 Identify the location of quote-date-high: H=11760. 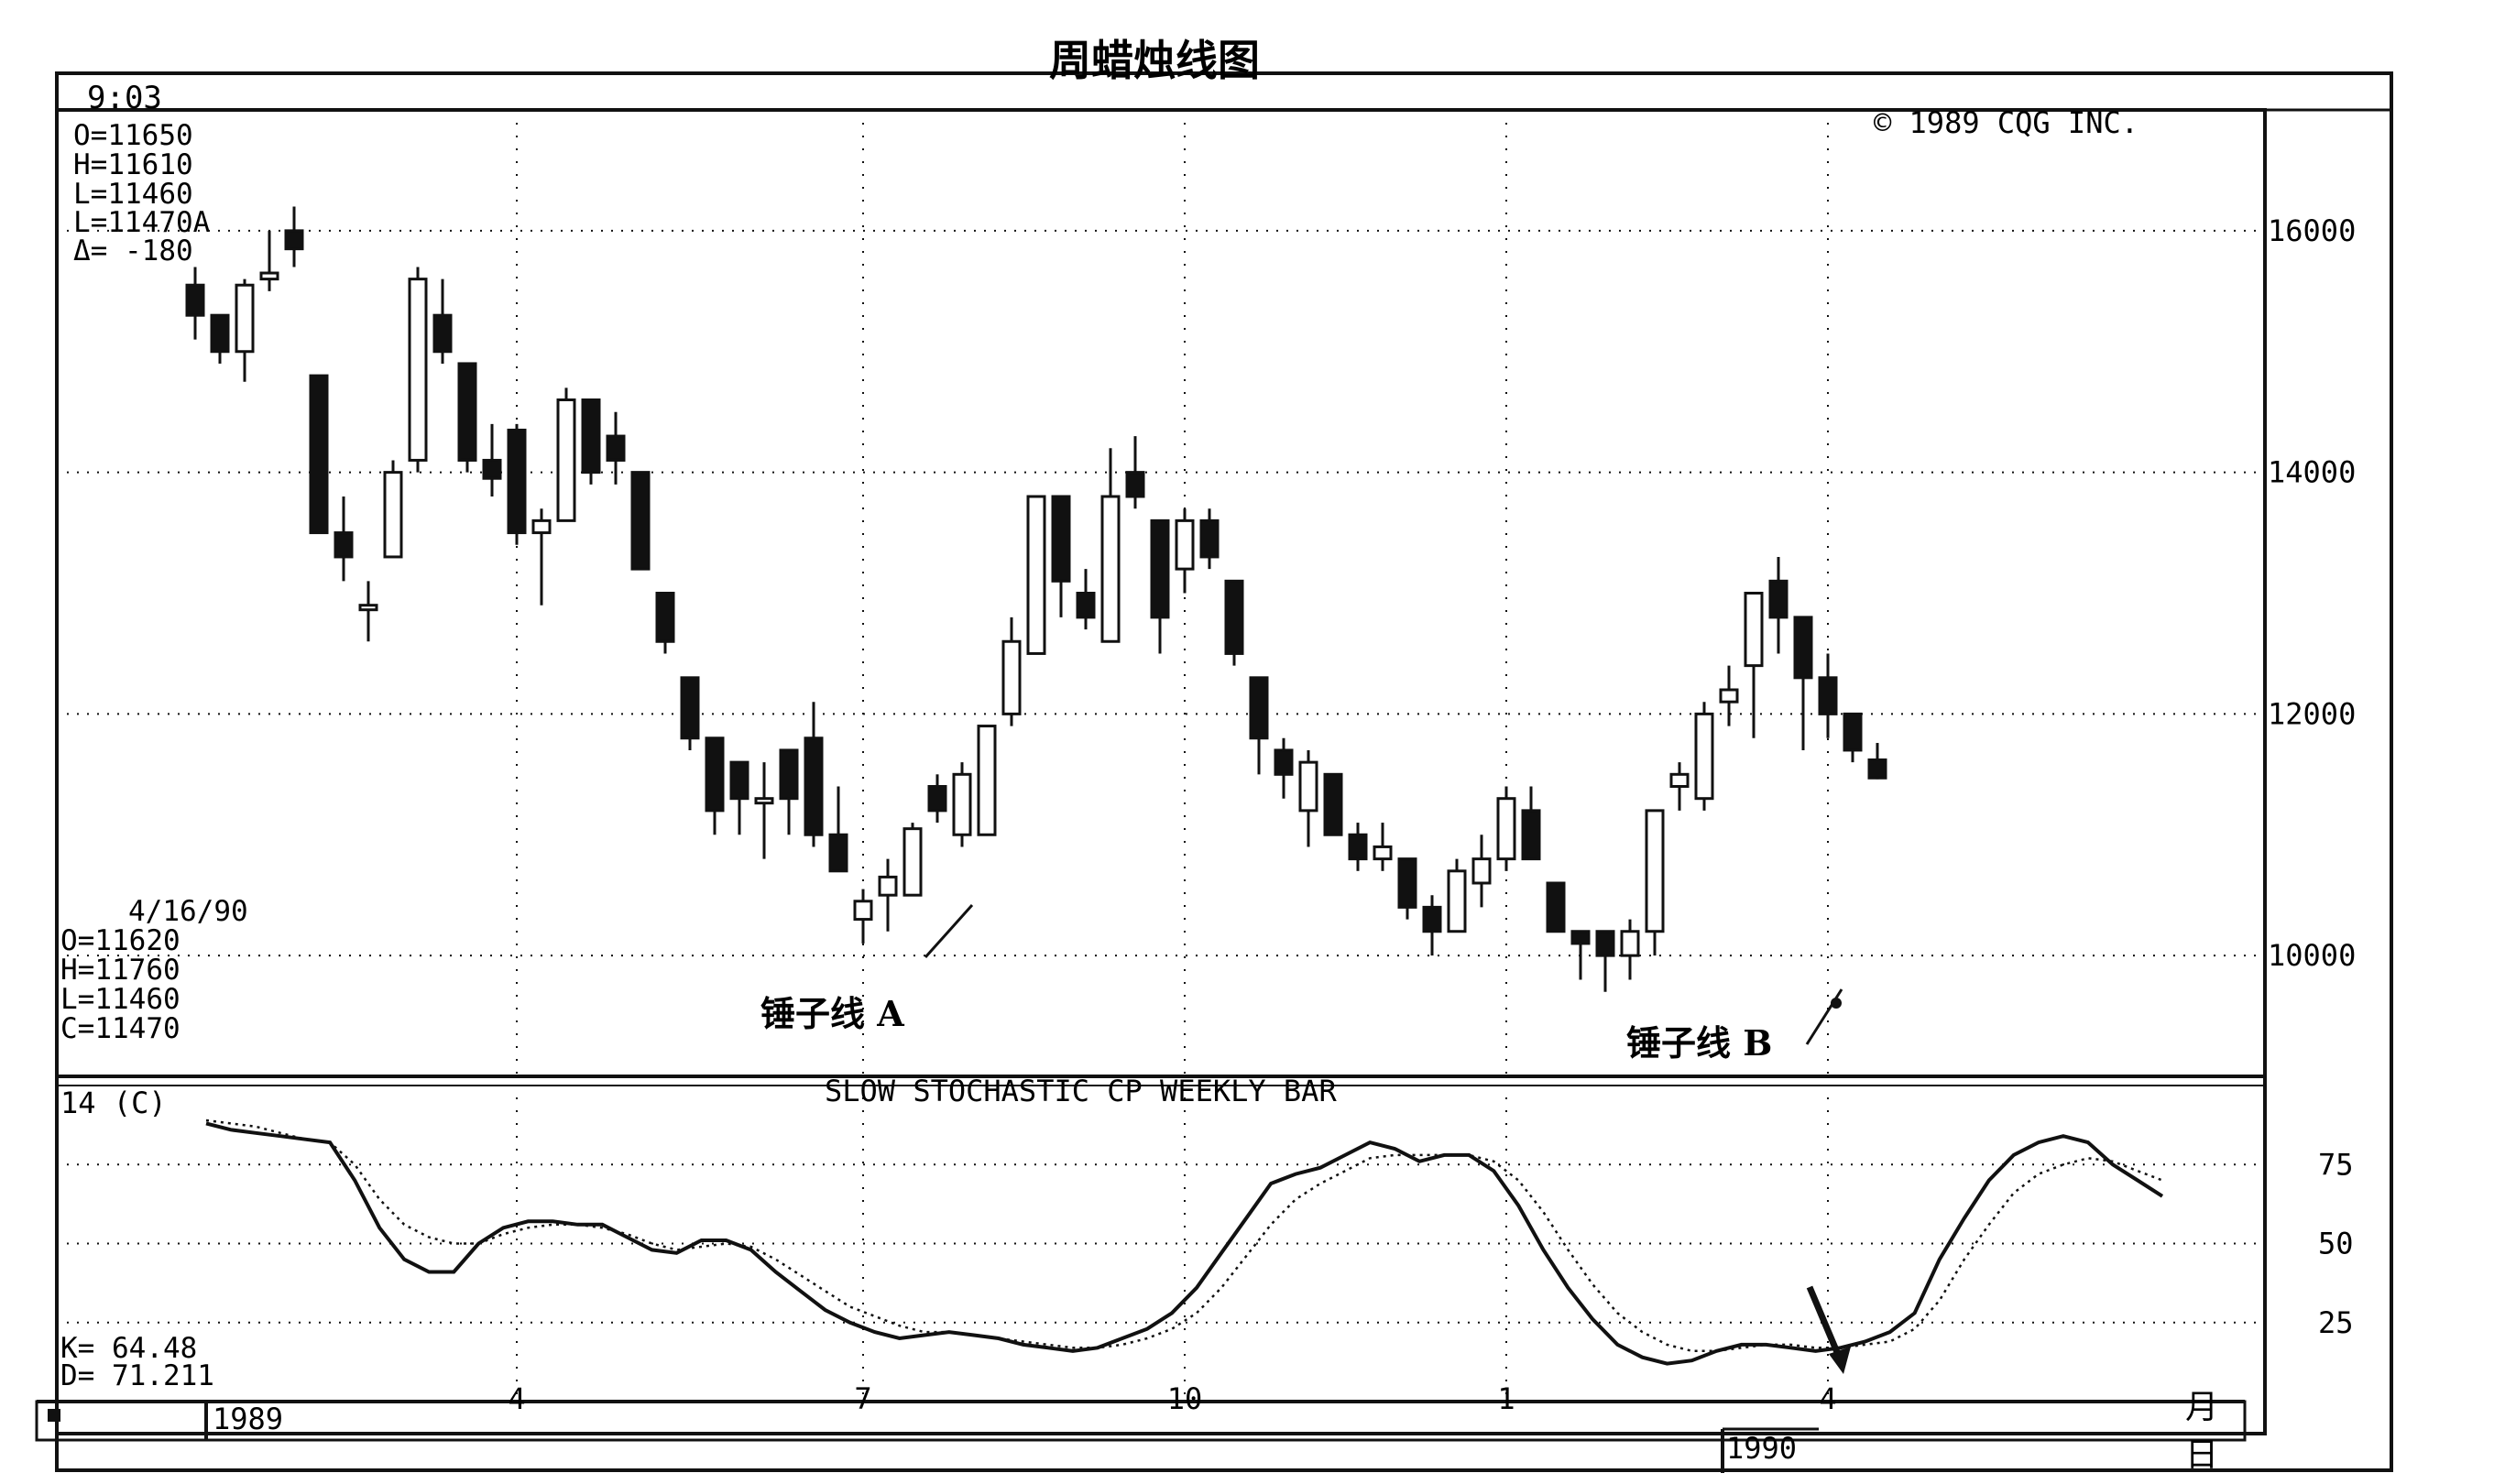
(120, 971).